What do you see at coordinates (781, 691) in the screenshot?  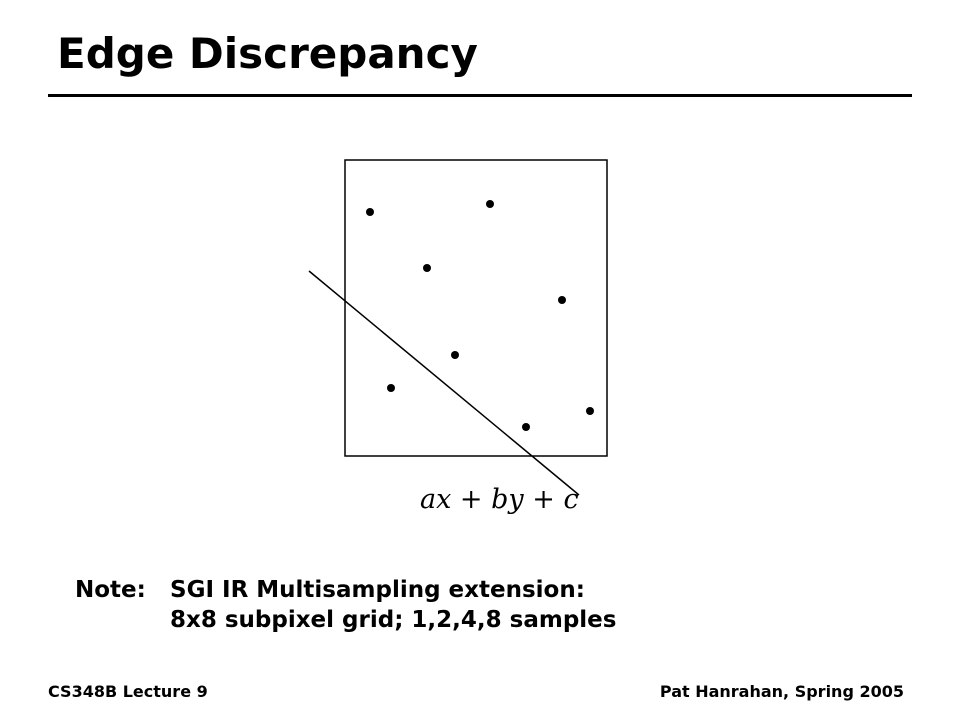 I see `footer-author: Pat Hanrahan, Spring 2005` at bounding box center [781, 691].